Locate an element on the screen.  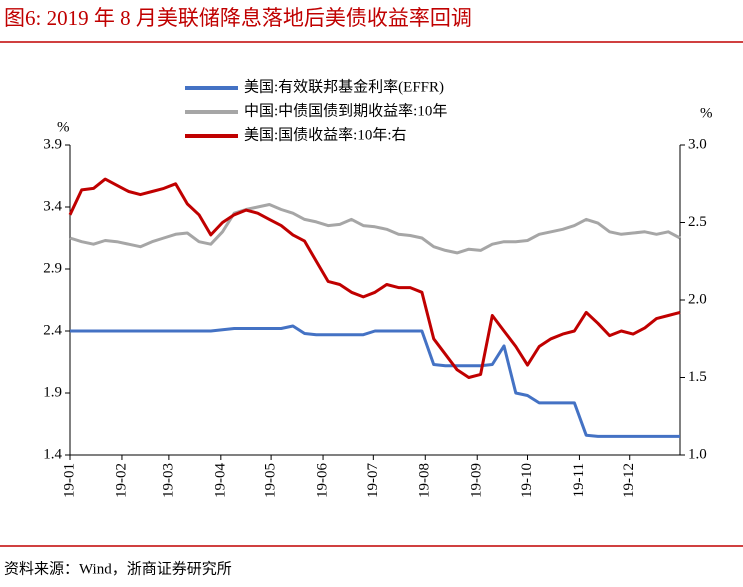
y2-tick-label: 3.0 is located at coordinates (697, 144).